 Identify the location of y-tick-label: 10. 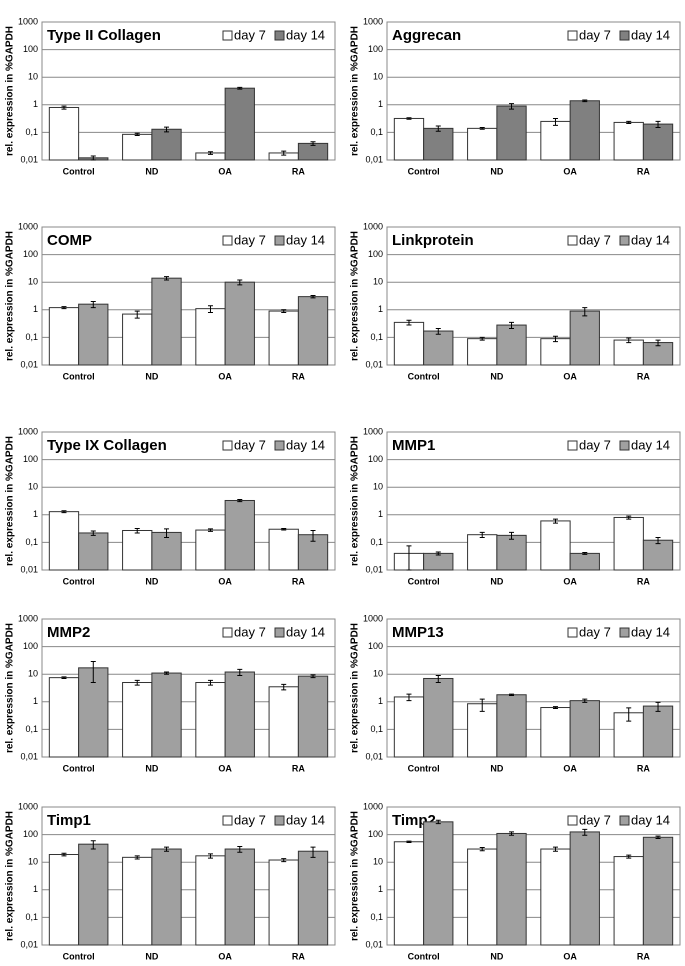
(378, 487).